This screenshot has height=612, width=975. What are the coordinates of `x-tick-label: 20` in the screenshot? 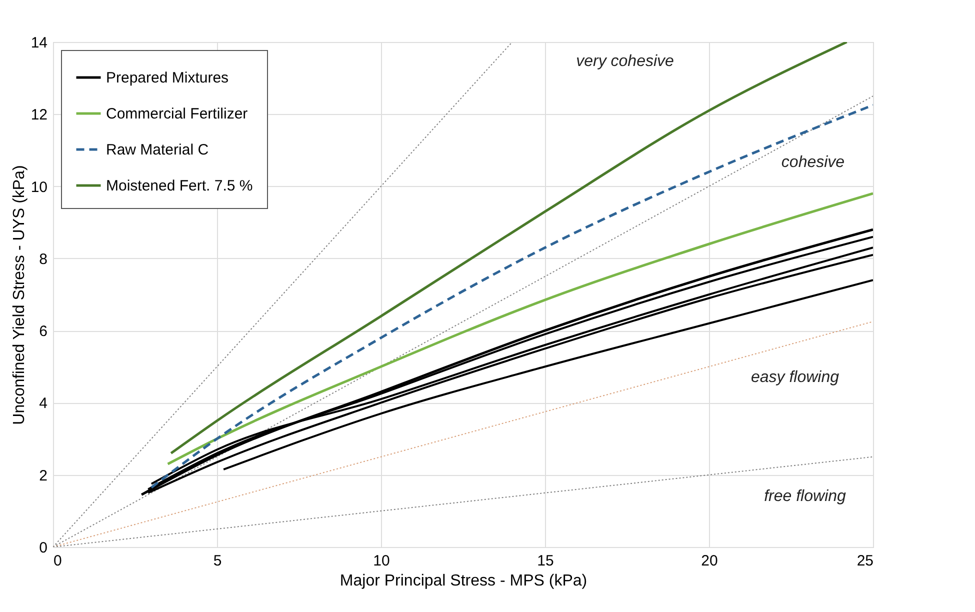 It's located at (709, 561).